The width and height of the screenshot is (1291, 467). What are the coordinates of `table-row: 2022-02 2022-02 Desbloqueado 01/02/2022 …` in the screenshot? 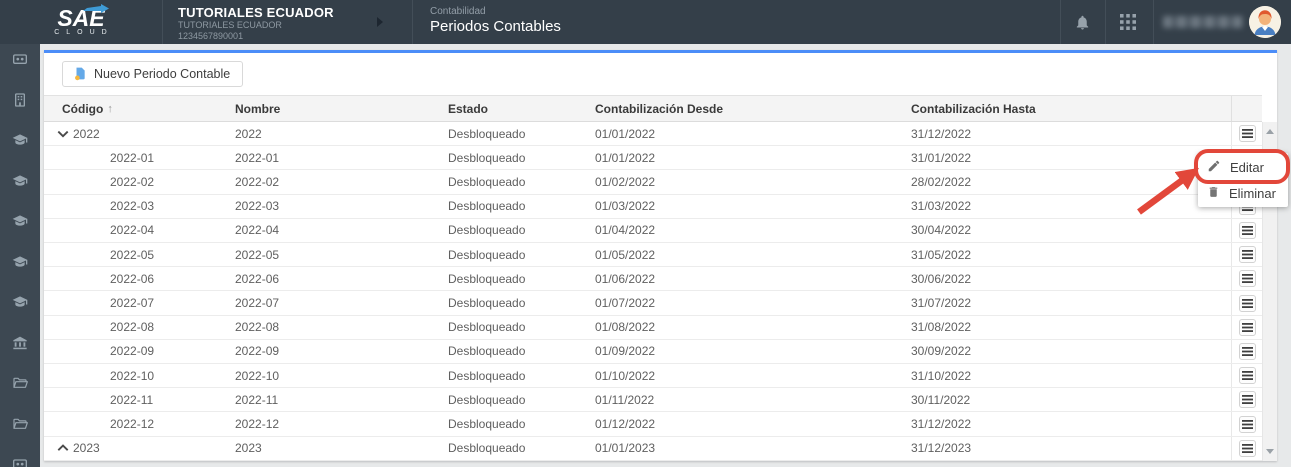 It's located at (653, 182).